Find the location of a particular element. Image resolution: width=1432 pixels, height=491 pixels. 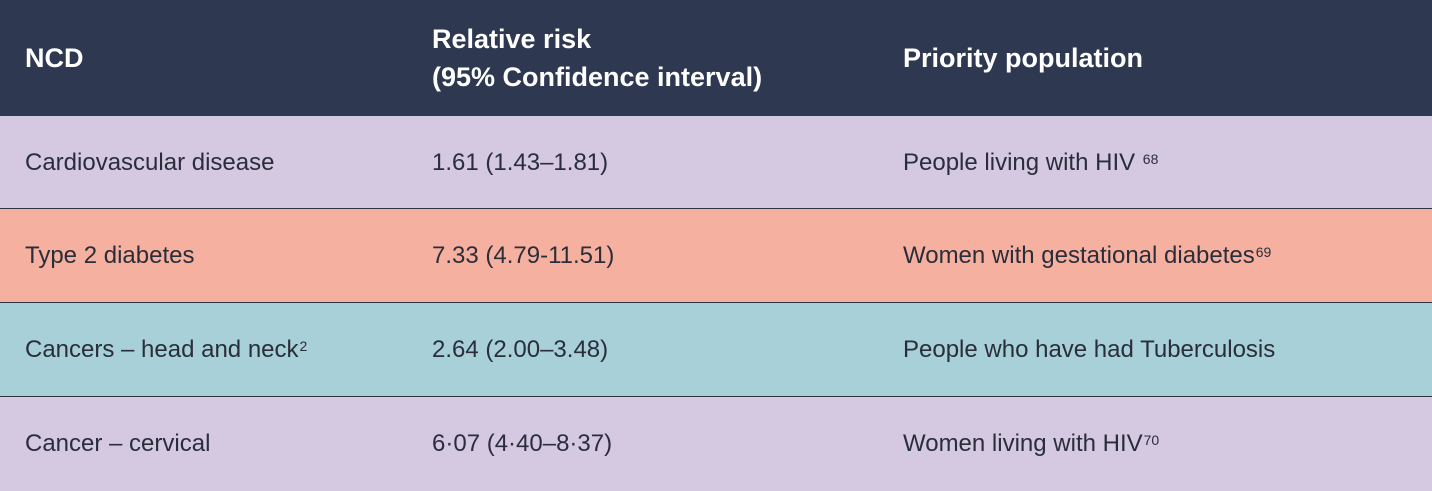

ncd-label: Type 2 diabetes is located at coordinates (110, 255).